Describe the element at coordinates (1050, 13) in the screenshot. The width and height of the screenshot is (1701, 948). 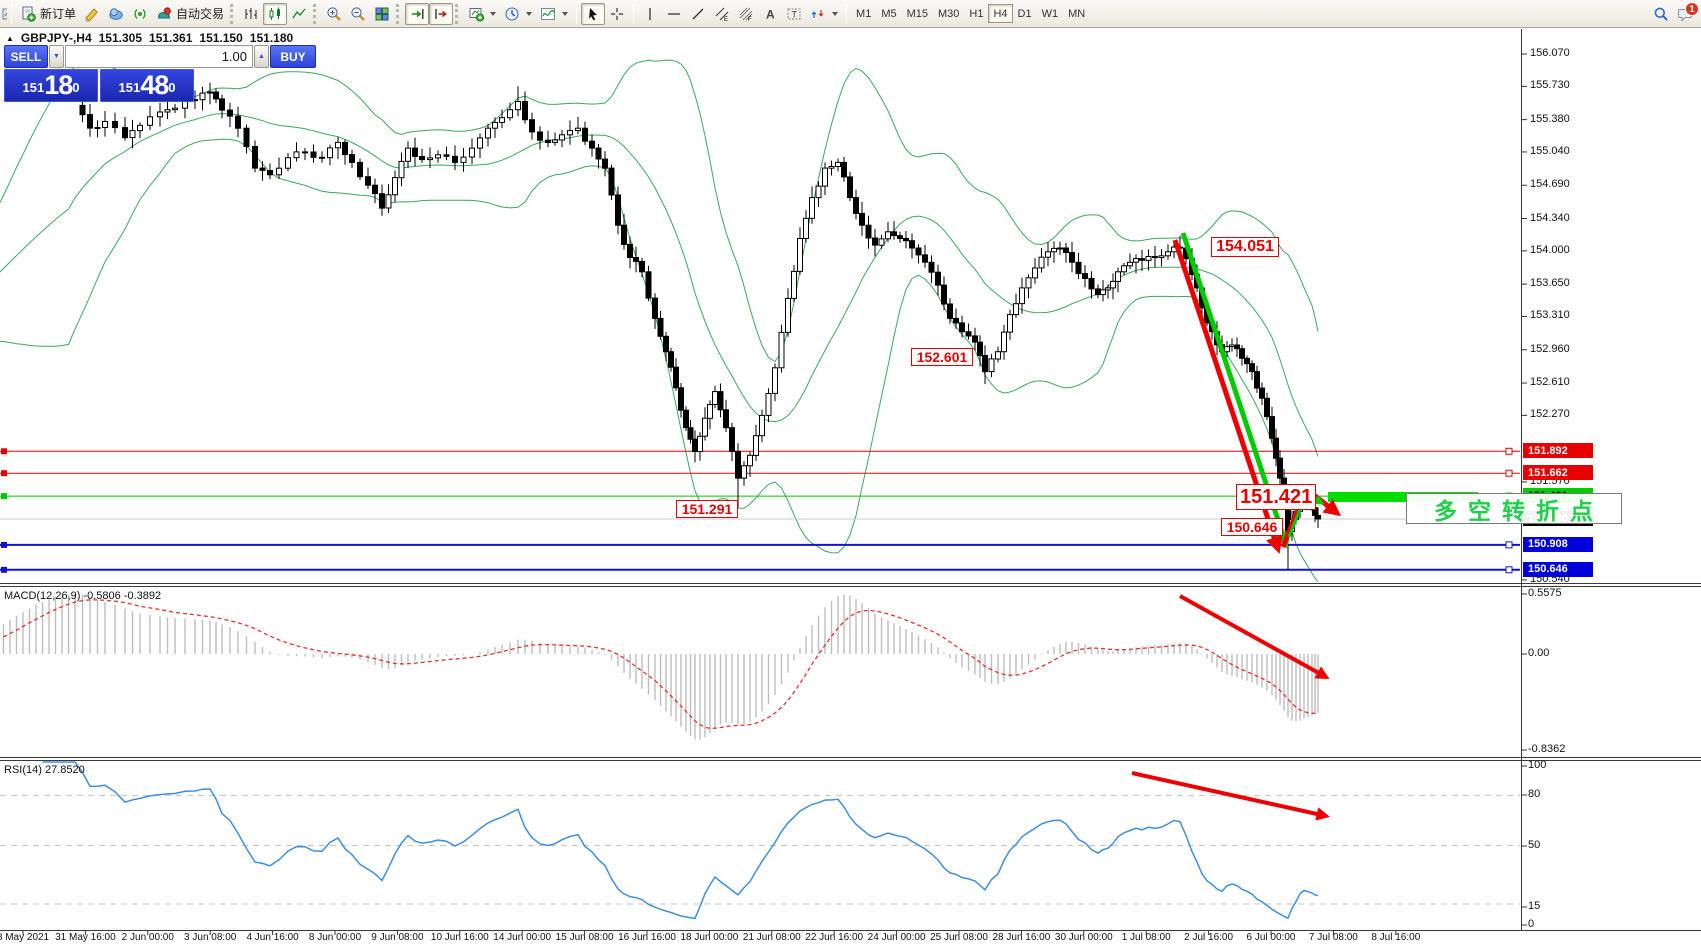
I see `timeframe-w1-button: W1` at that location.